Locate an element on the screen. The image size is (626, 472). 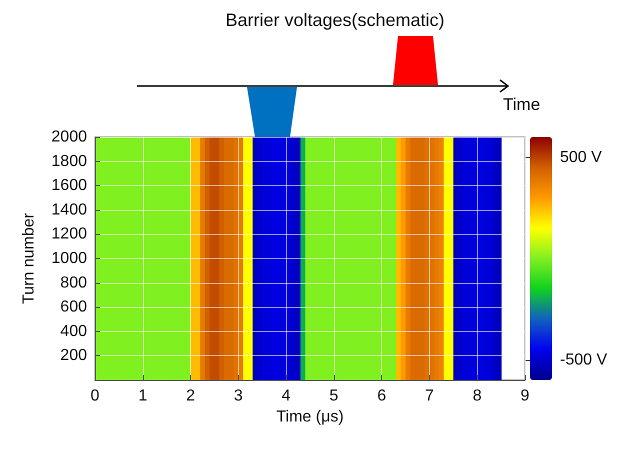
x-axis-title: Time (μs) is located at coordinates (310, 417).